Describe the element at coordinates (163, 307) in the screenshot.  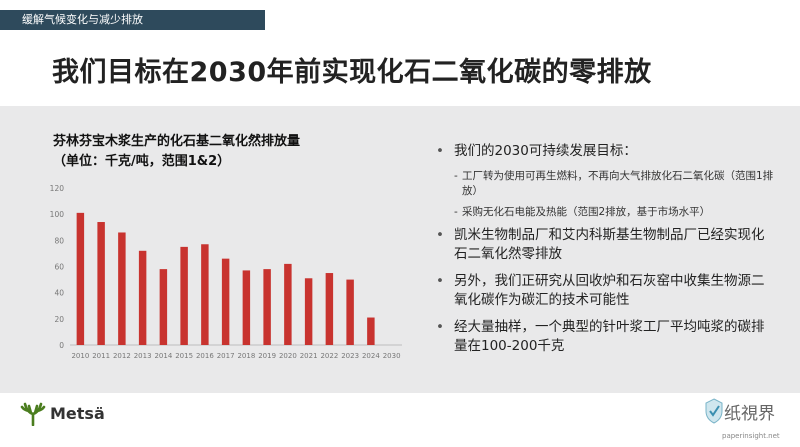
I see `bar-2014` at that location.